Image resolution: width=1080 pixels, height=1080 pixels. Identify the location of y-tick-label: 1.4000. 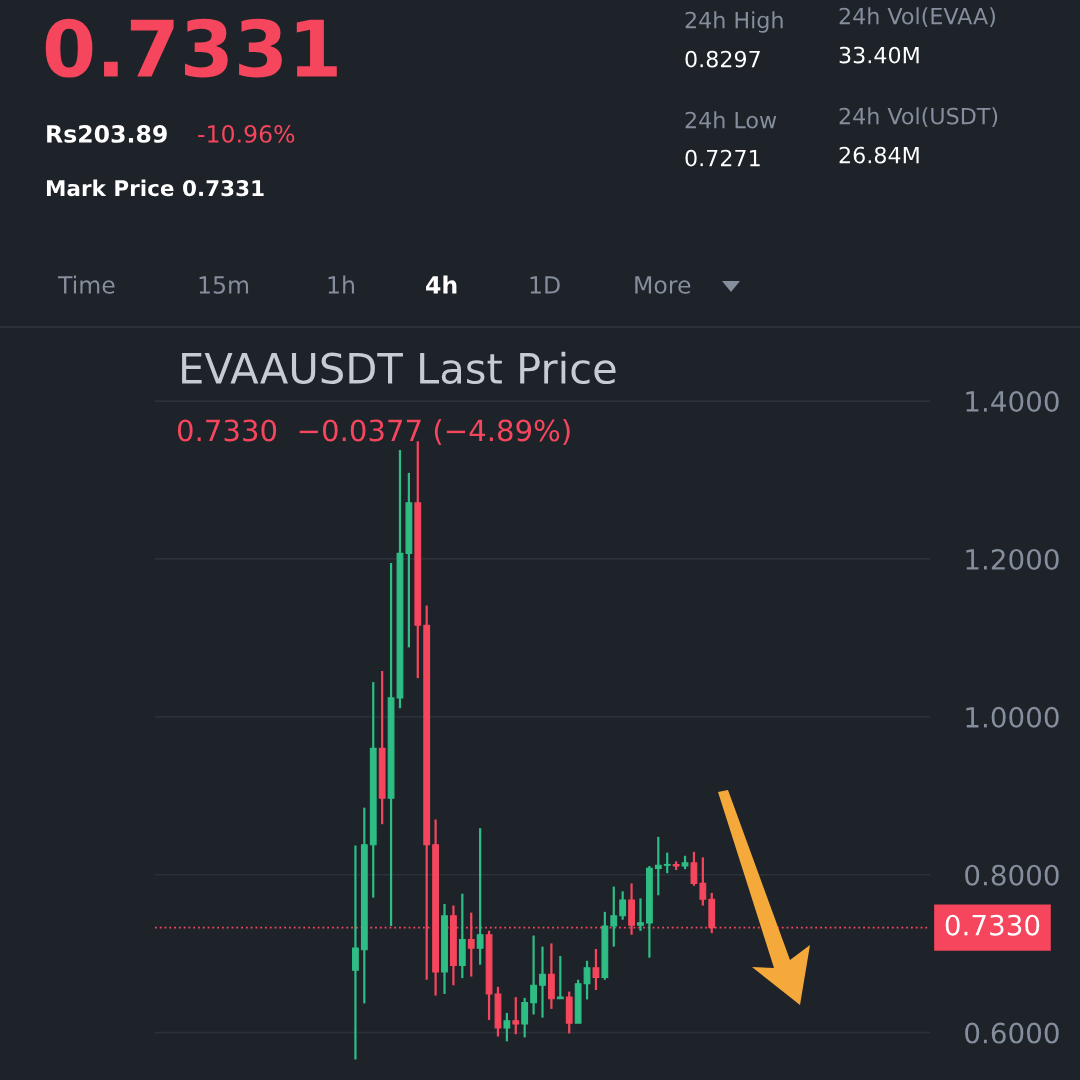
(1012, 401).